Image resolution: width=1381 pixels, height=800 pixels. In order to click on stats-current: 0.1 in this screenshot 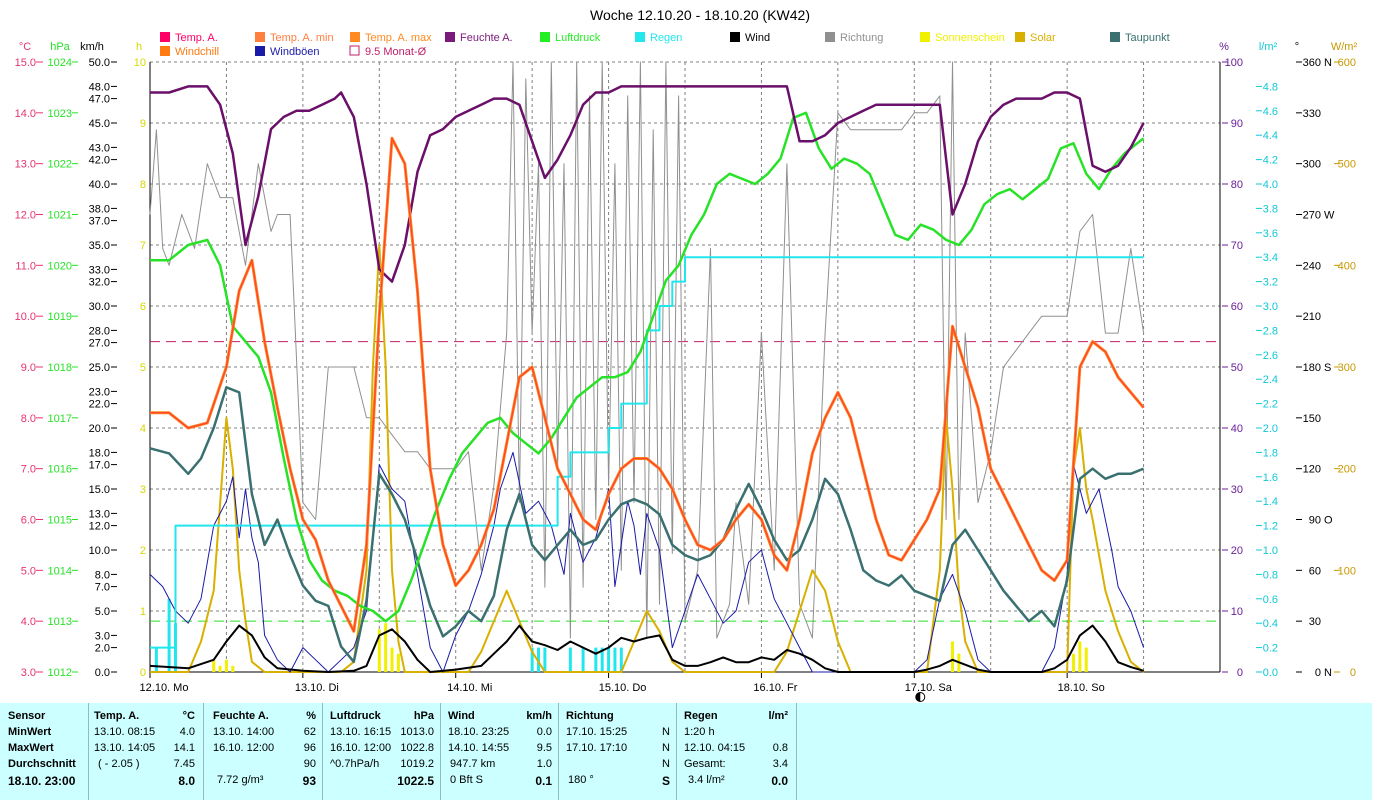, I will do `click(543, 781)`.